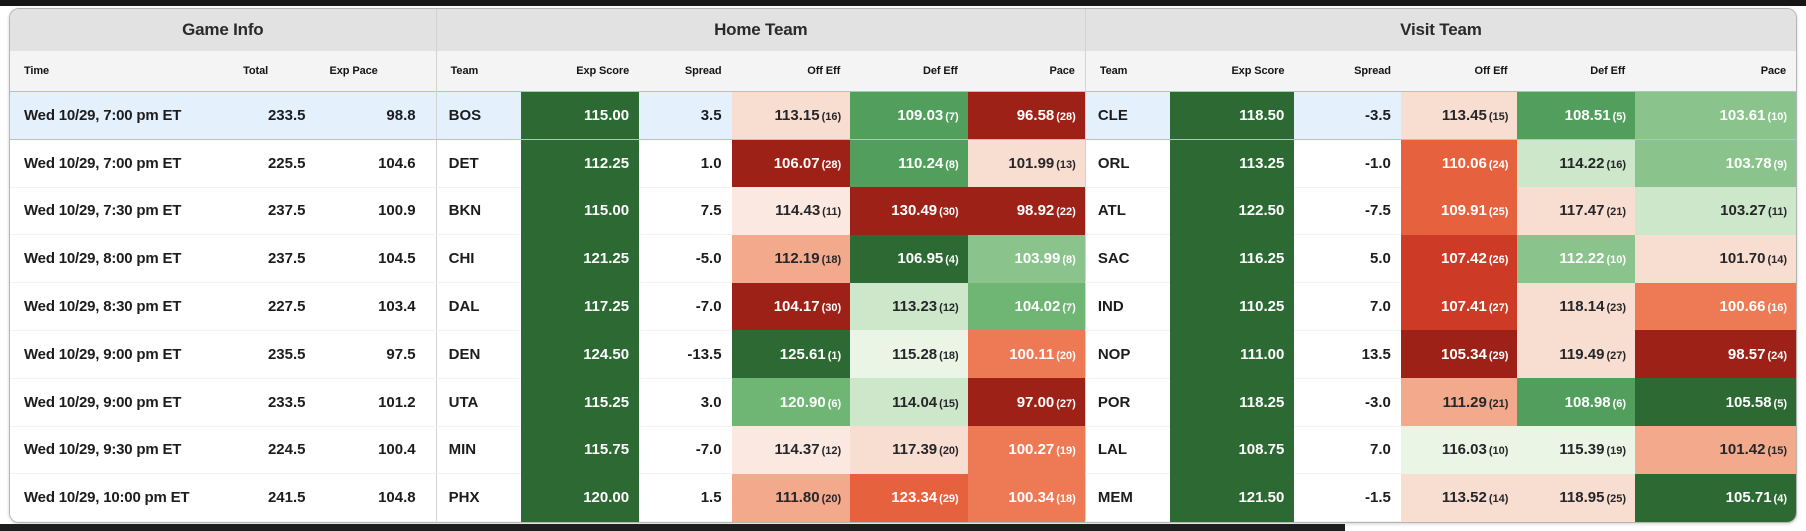 The width and height of the screenshot is (1806, 531). I want to click on visit-off-eff: 110.06 (24), so click(1459, 163).